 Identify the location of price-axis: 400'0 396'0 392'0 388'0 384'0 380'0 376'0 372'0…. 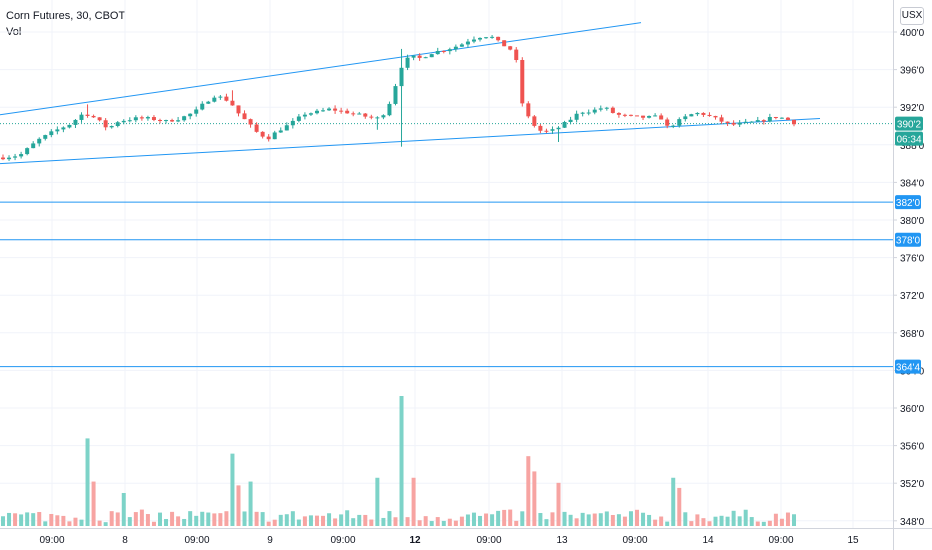
(909, 278).